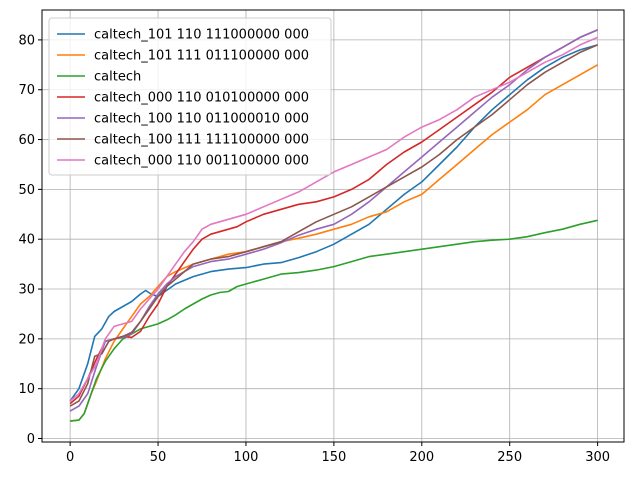  What do you see at coordinates (26, 339) in the screenshot?
I see `y-tick-label: 20` at bounding box center [26, 339].